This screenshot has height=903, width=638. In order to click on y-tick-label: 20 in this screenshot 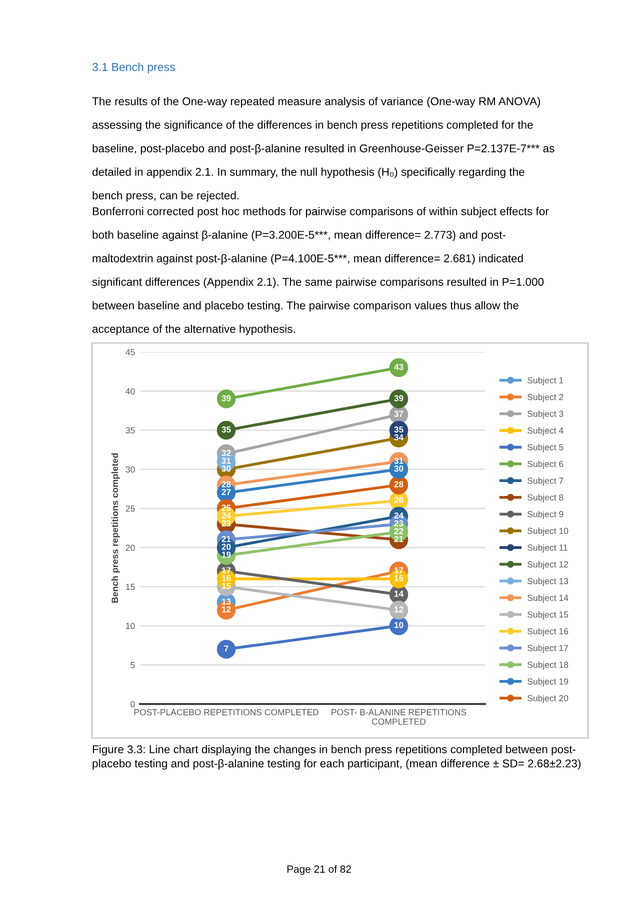, I will do `click(130, 547)`.